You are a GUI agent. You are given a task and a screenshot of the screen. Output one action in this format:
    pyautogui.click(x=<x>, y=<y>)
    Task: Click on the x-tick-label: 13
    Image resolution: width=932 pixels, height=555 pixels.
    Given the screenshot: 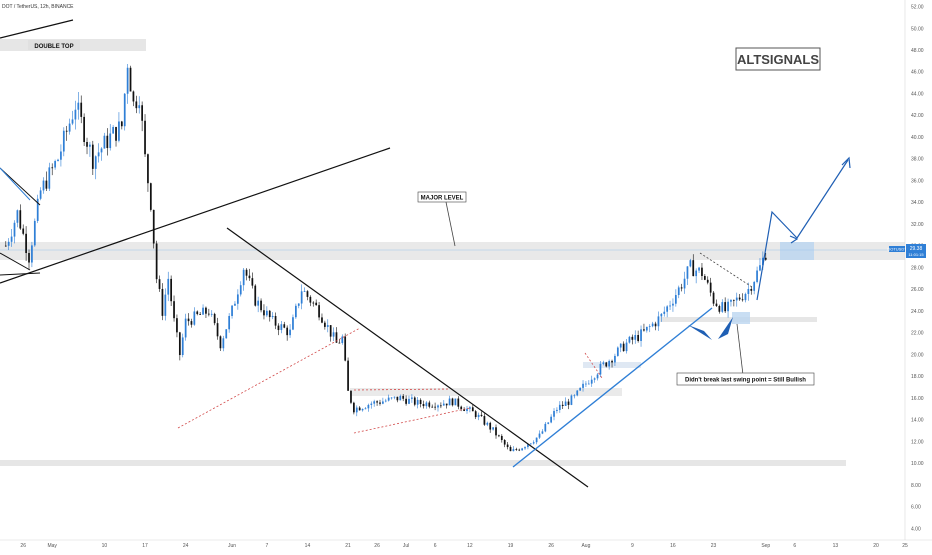 What is the action you would take?
    pyautogui.click(x=836, y=546)
    